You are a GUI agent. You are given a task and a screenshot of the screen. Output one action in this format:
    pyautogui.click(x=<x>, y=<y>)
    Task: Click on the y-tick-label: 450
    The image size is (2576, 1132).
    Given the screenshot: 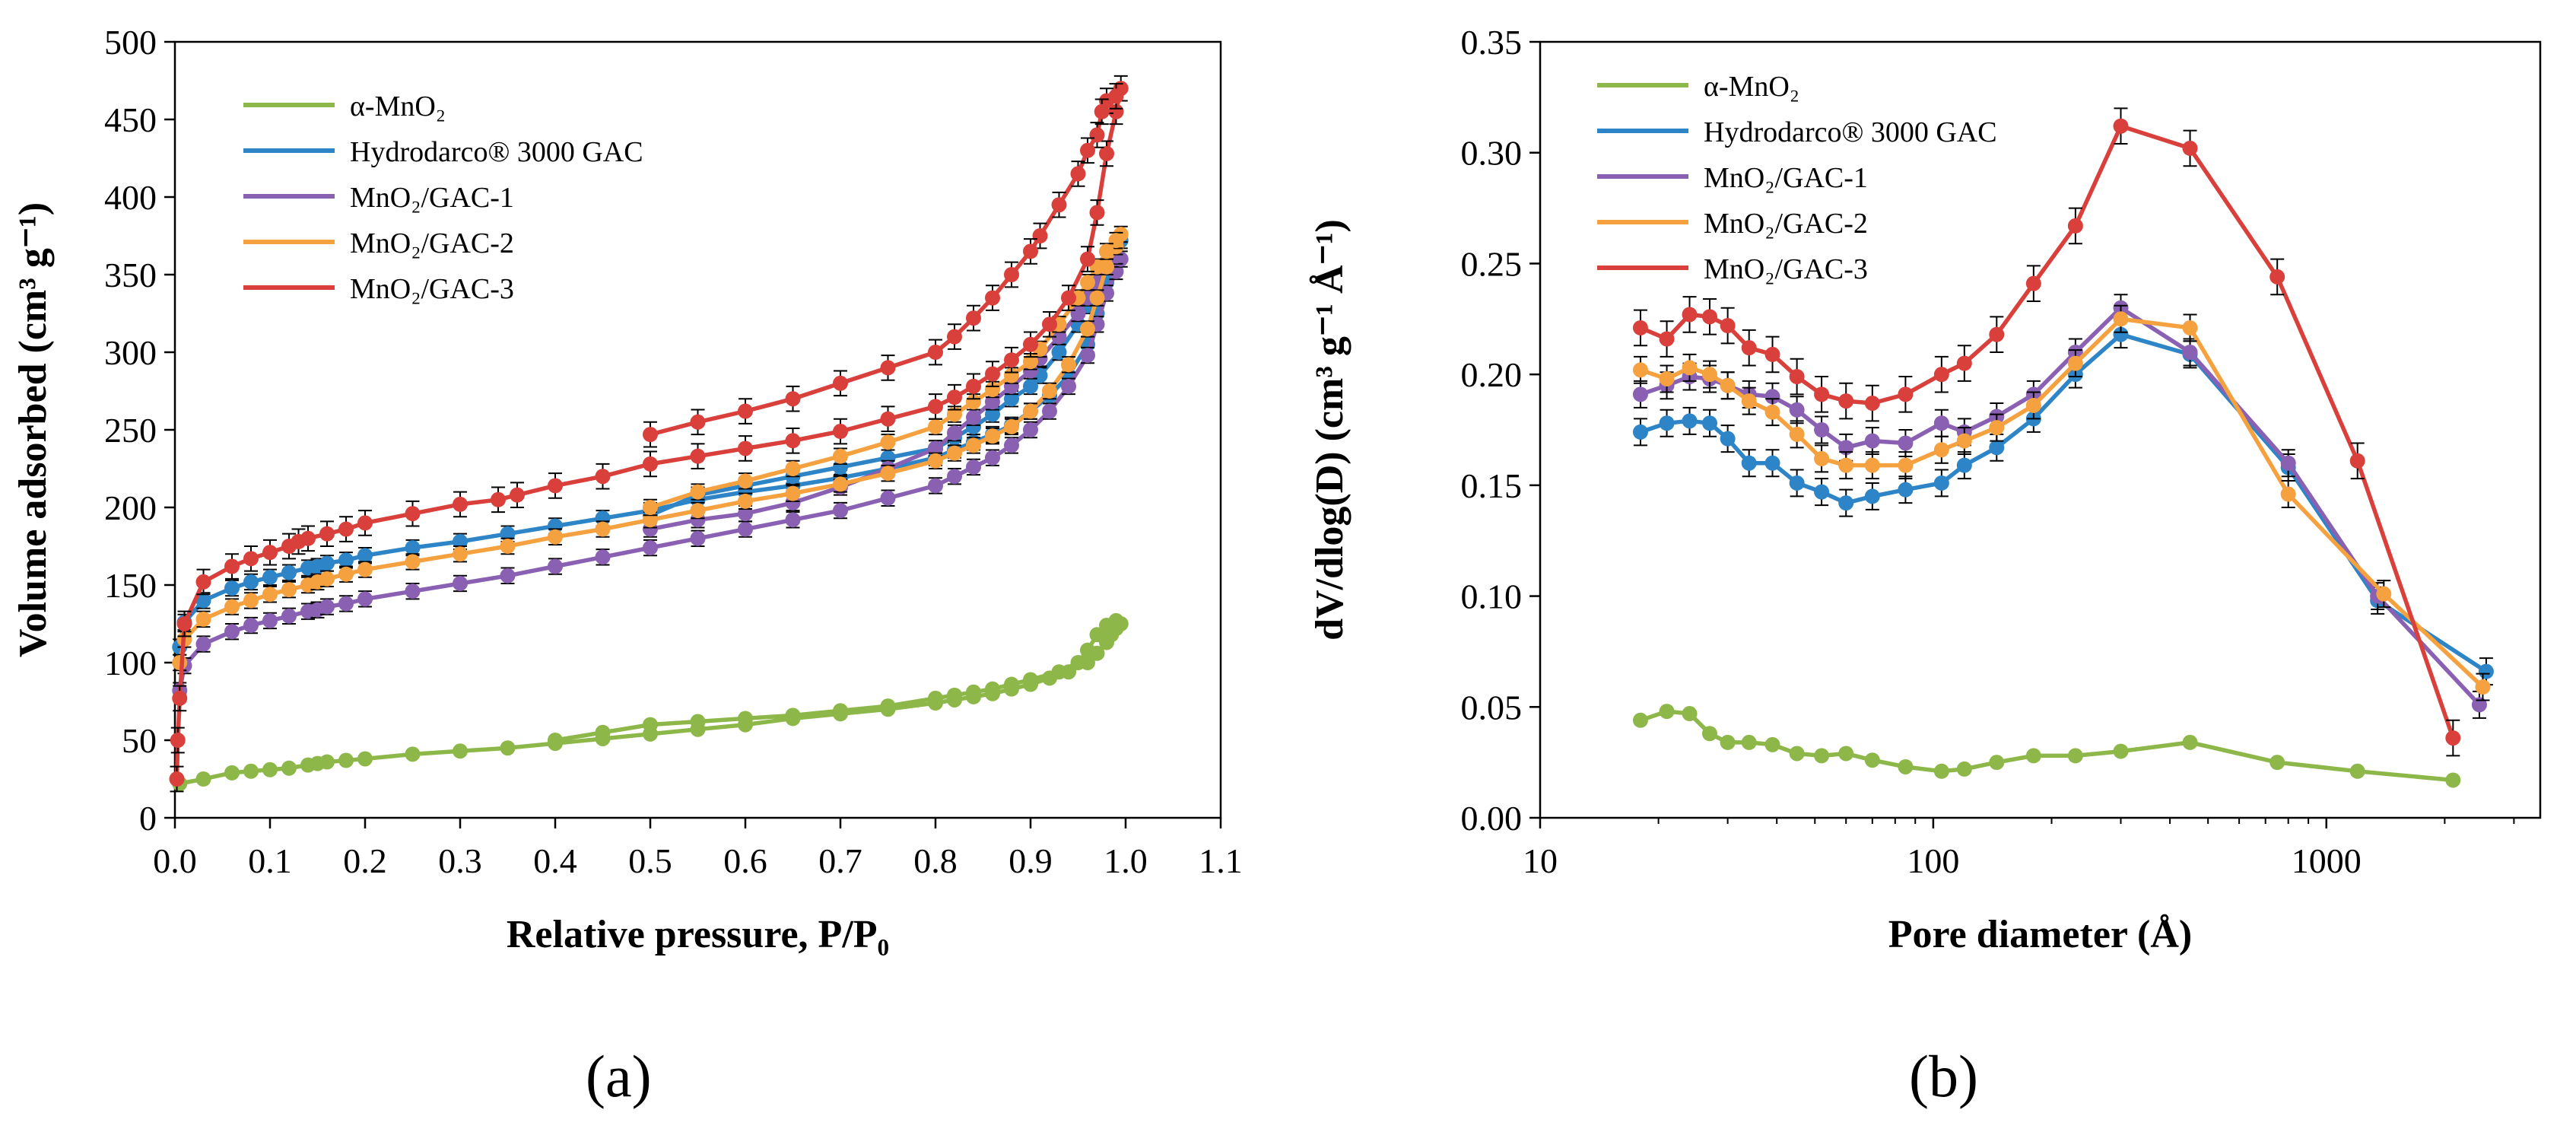 What is the action you would take?
    pyautogui.click(x=130, y=119)
    